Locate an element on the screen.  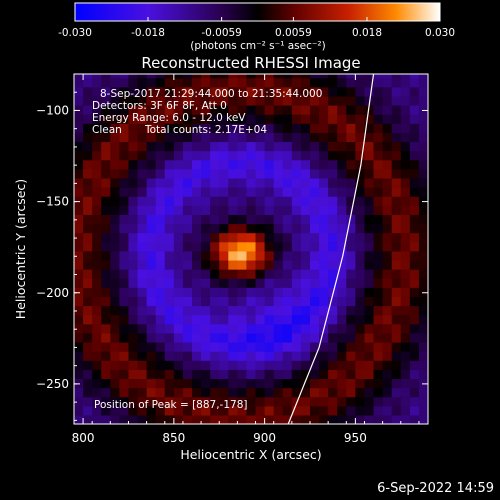
colorbar-tick-label: 0.018 is located at coordinates (367, 33).